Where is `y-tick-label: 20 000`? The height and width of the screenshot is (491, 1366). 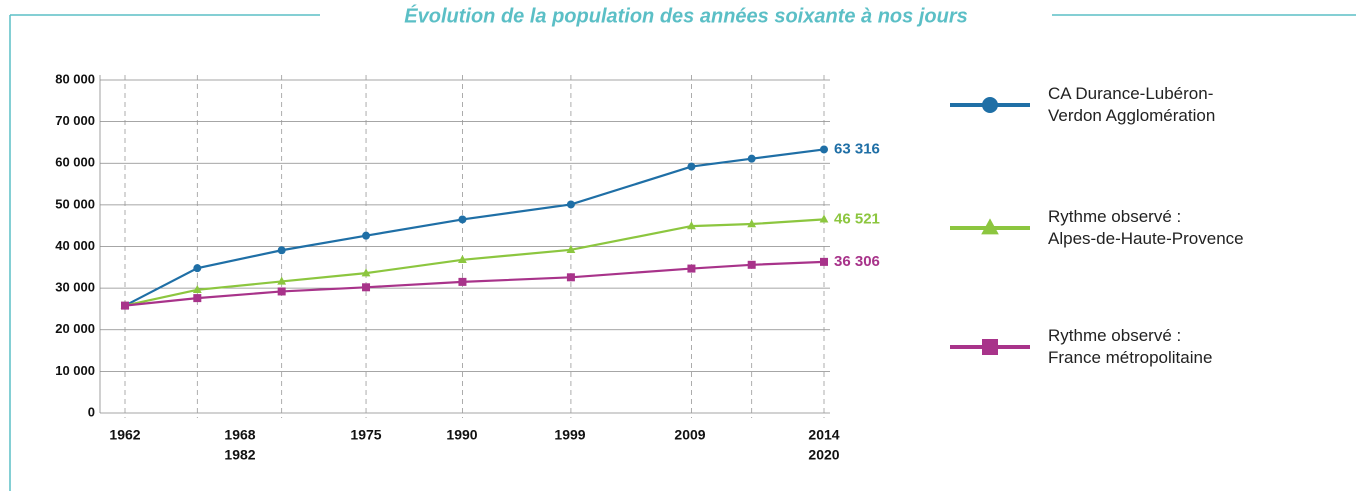 y-tick-label: 20 000 is located at coordinates (75, 328).